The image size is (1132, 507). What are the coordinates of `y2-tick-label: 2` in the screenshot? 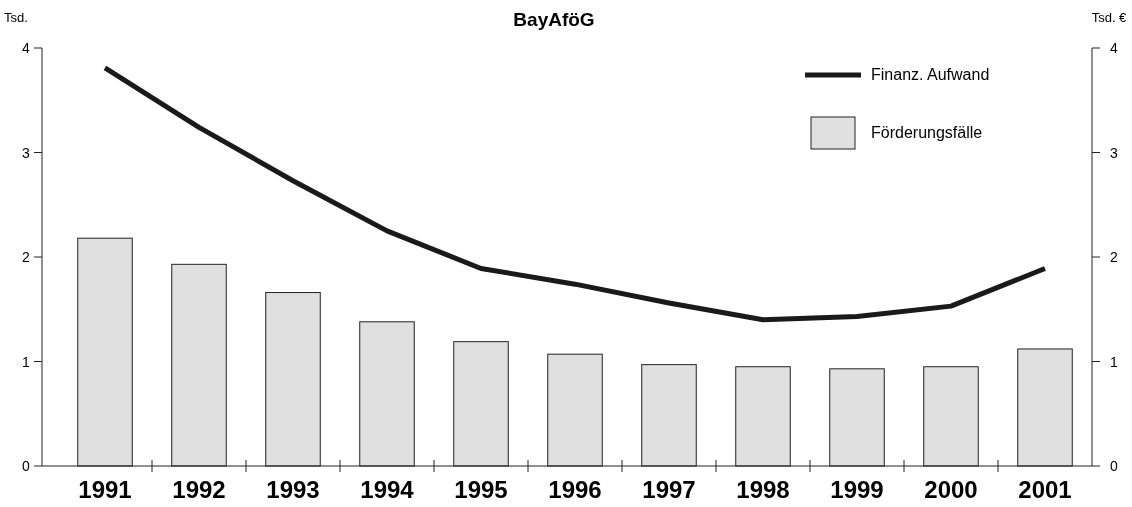 It's located at (1114, 257).